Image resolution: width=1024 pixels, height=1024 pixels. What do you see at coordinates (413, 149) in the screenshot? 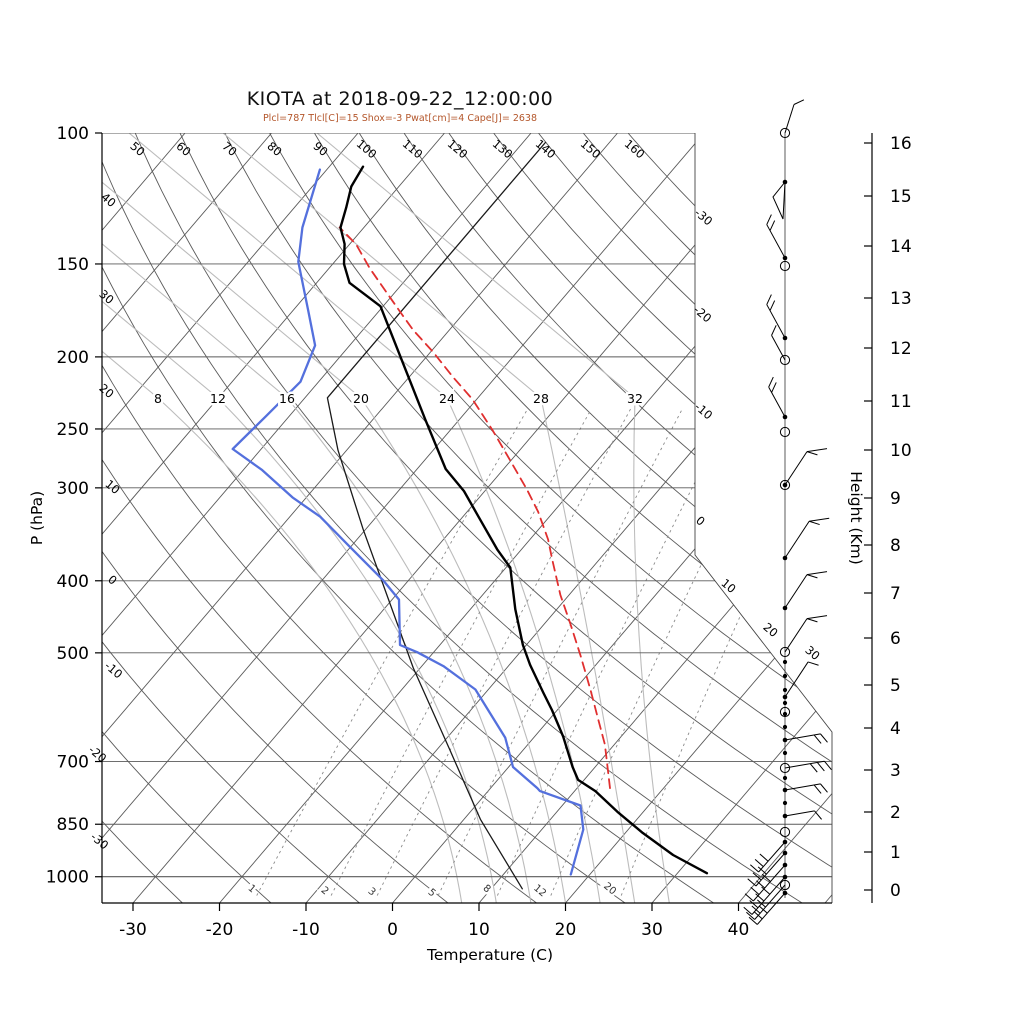
I see `svg-text: 110` at bounding box center [413, 149].